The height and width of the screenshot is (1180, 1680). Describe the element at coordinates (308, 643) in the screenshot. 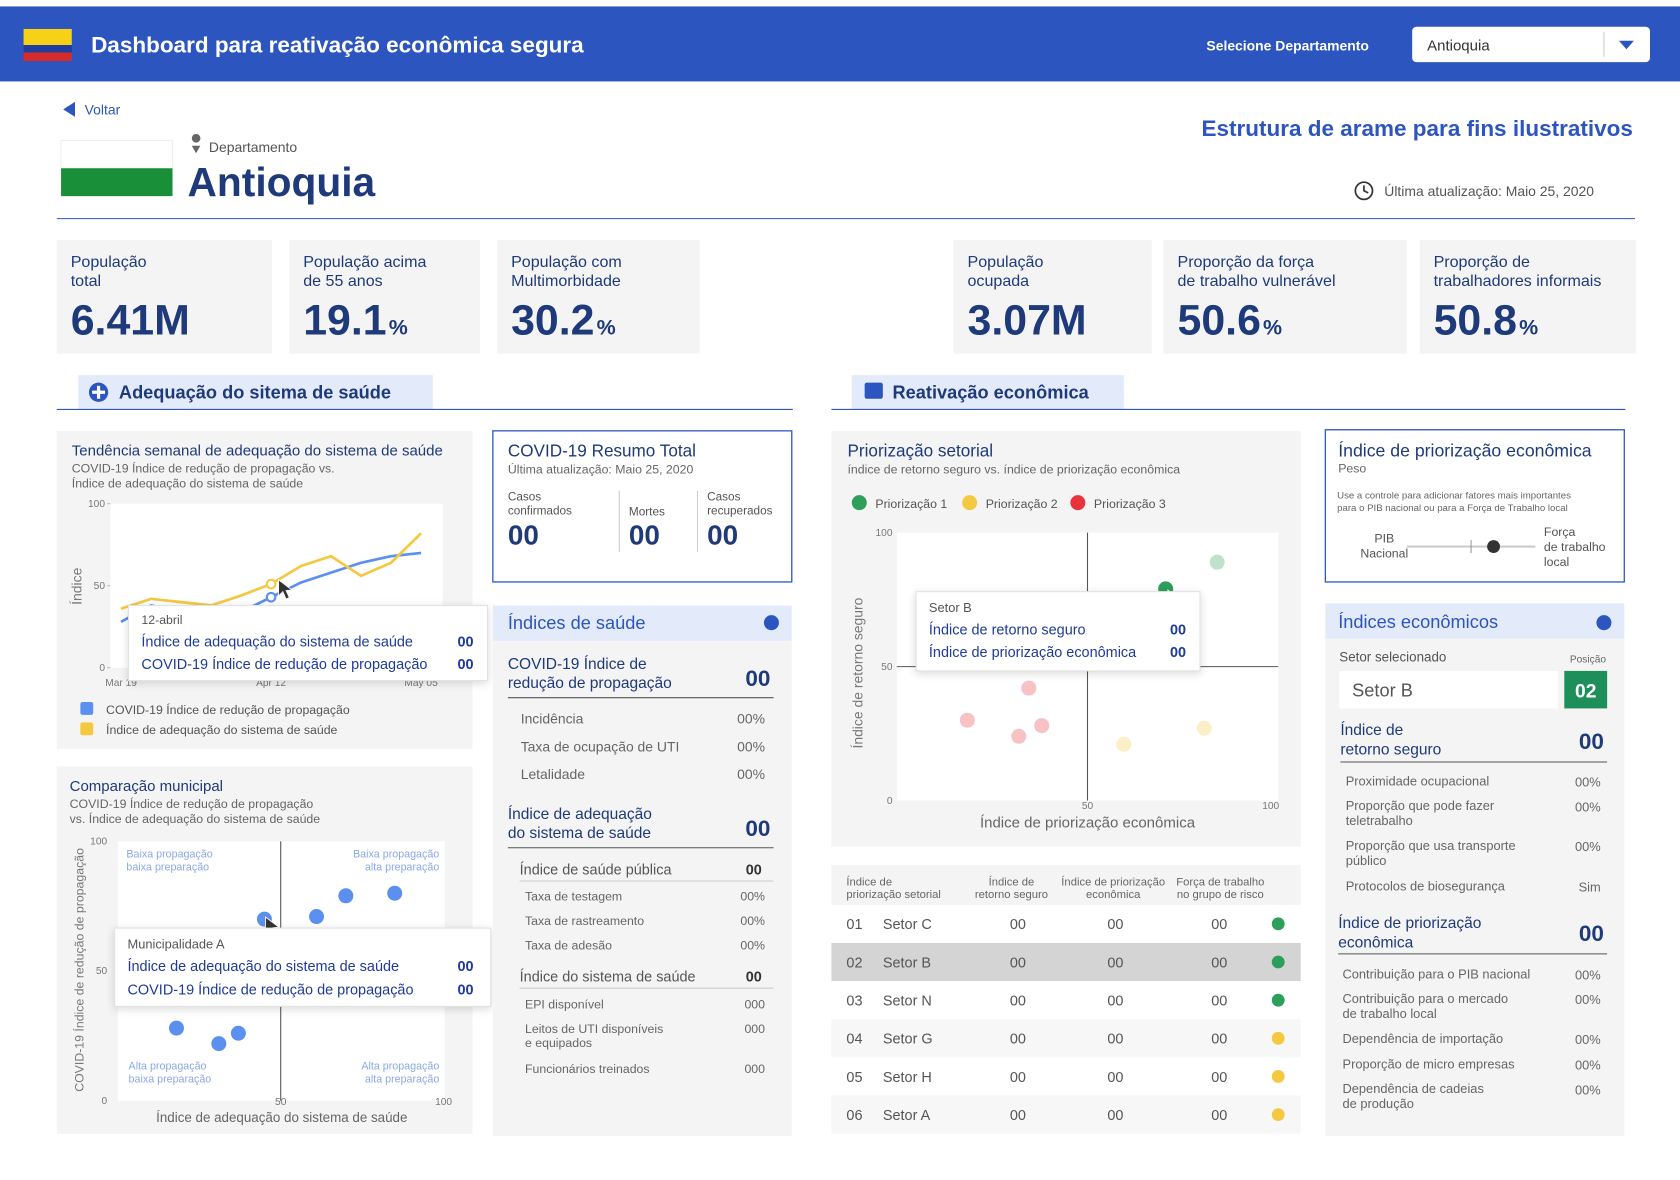

I see `tooltip` at that location.